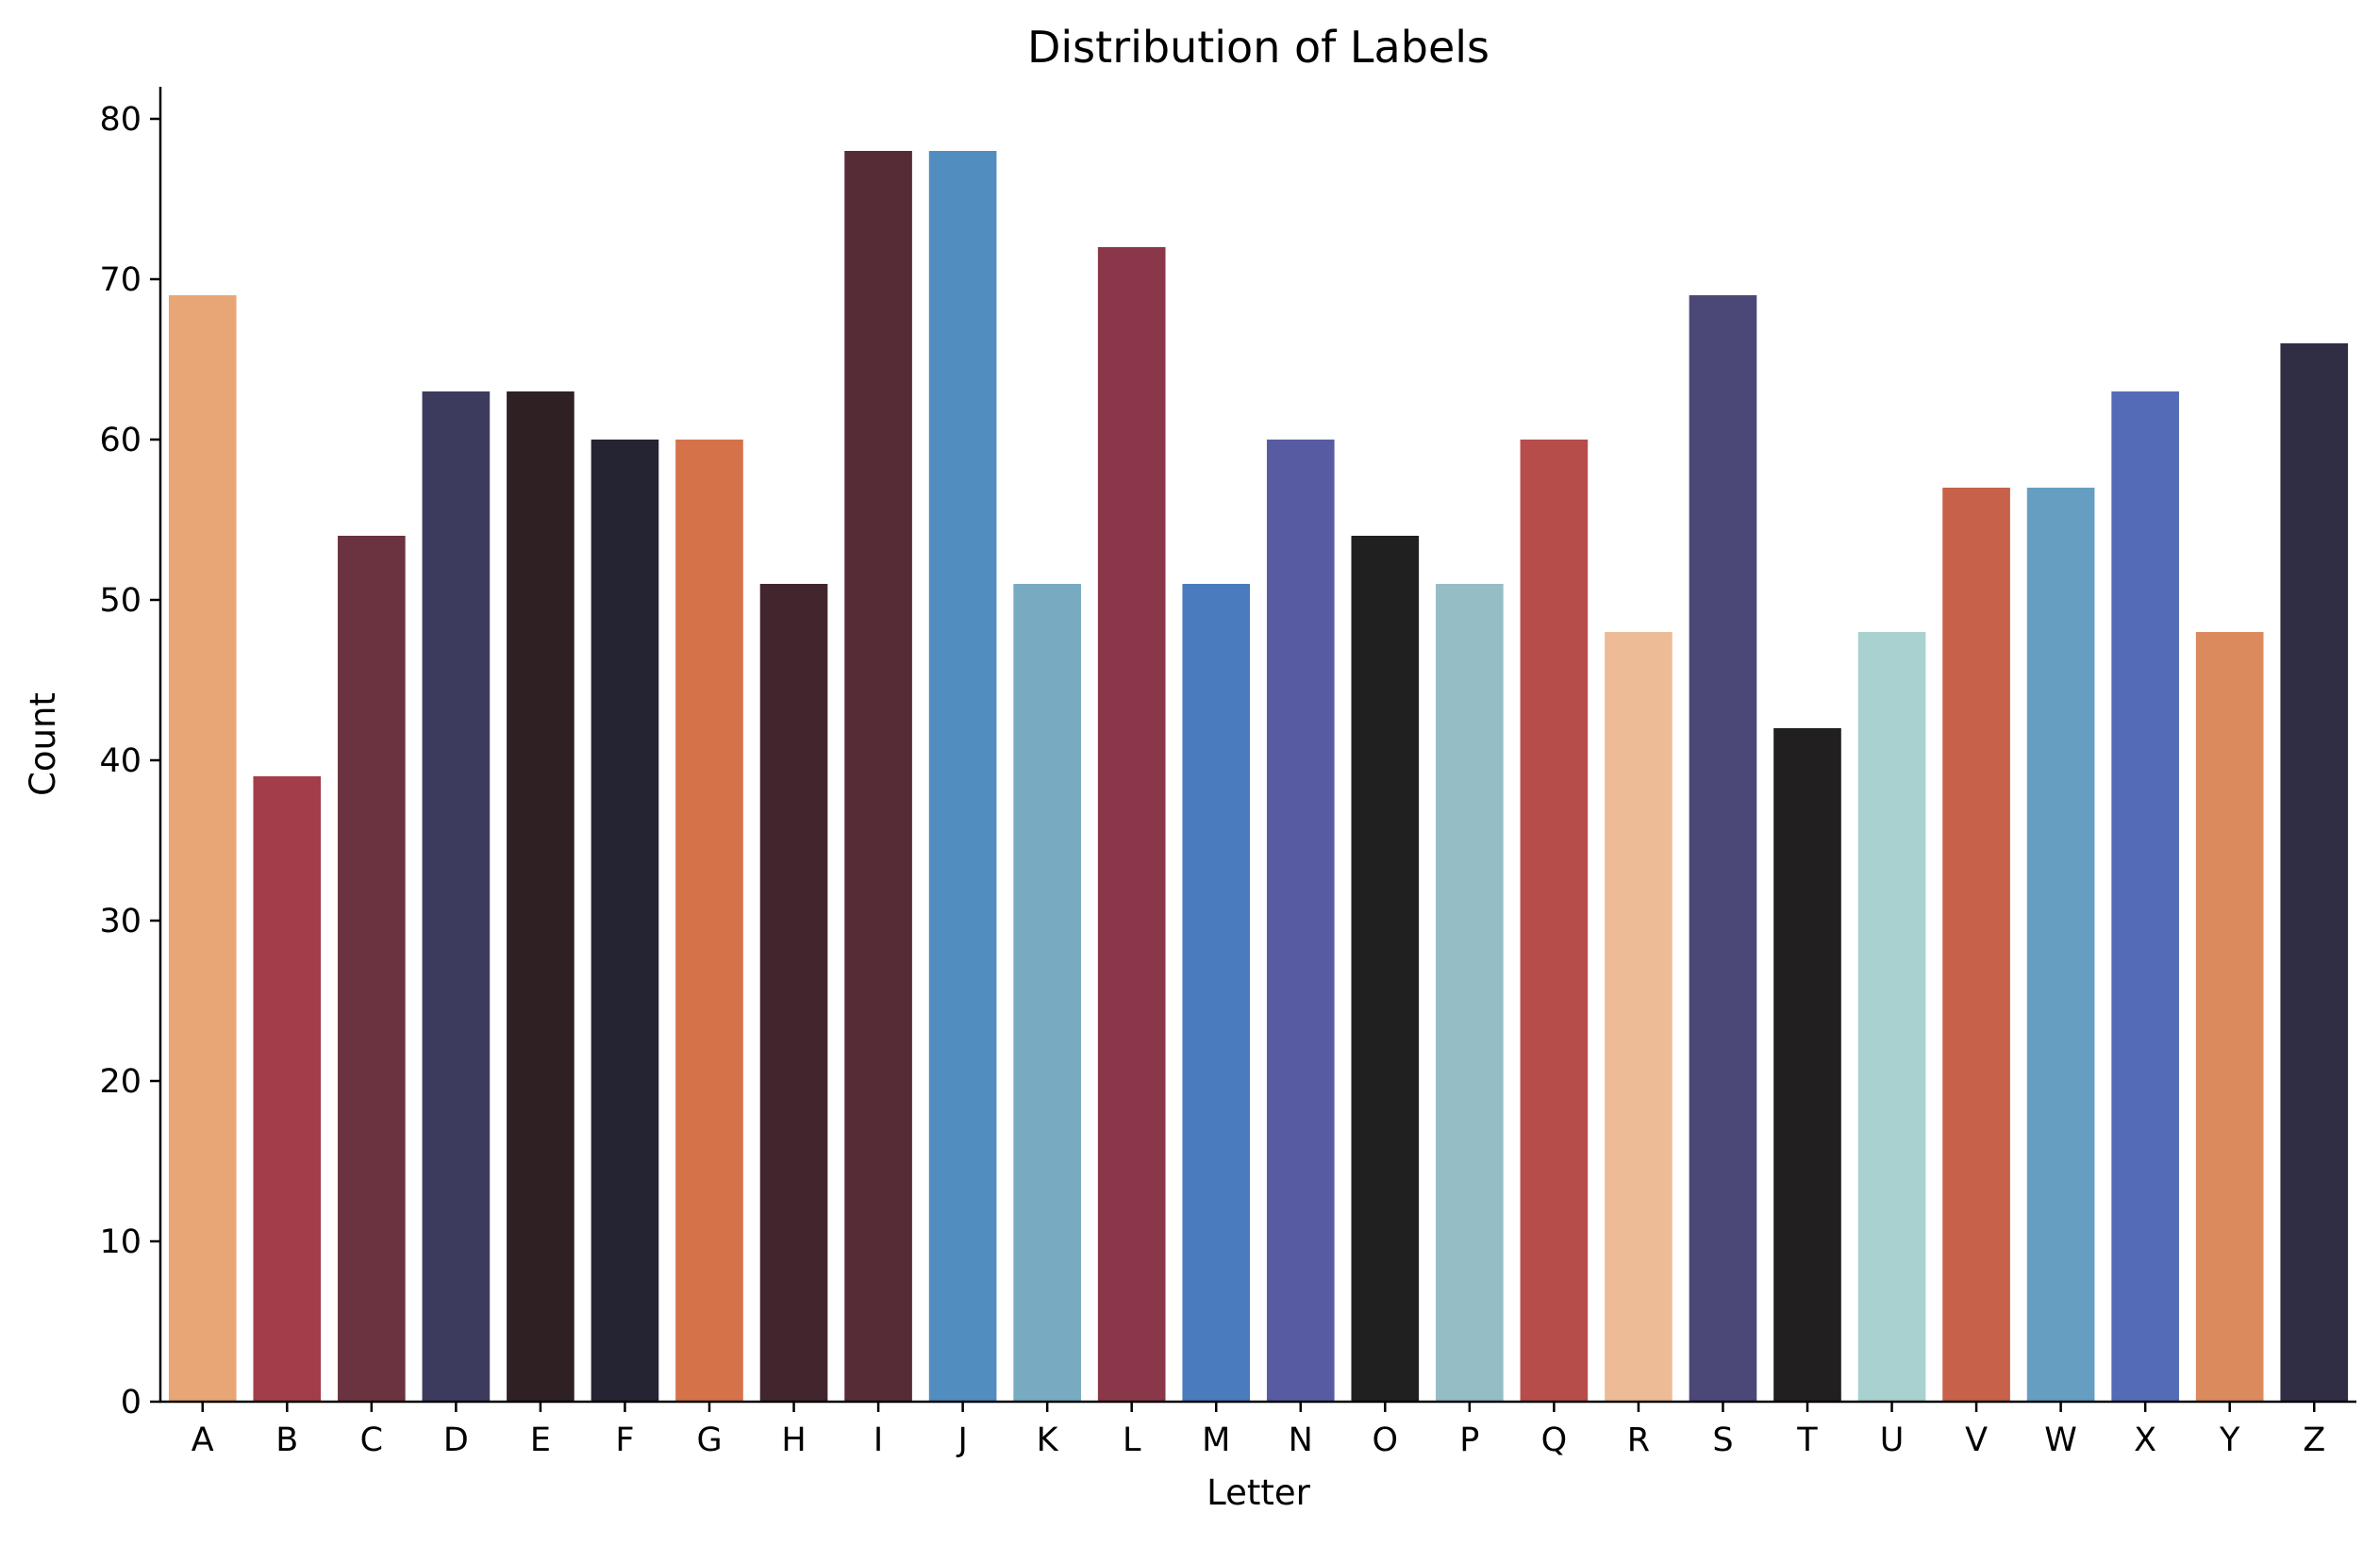 Image resolution: width=2380 pixels, height=1546 pixels. I want to click on bar-c, so click(372, 969).